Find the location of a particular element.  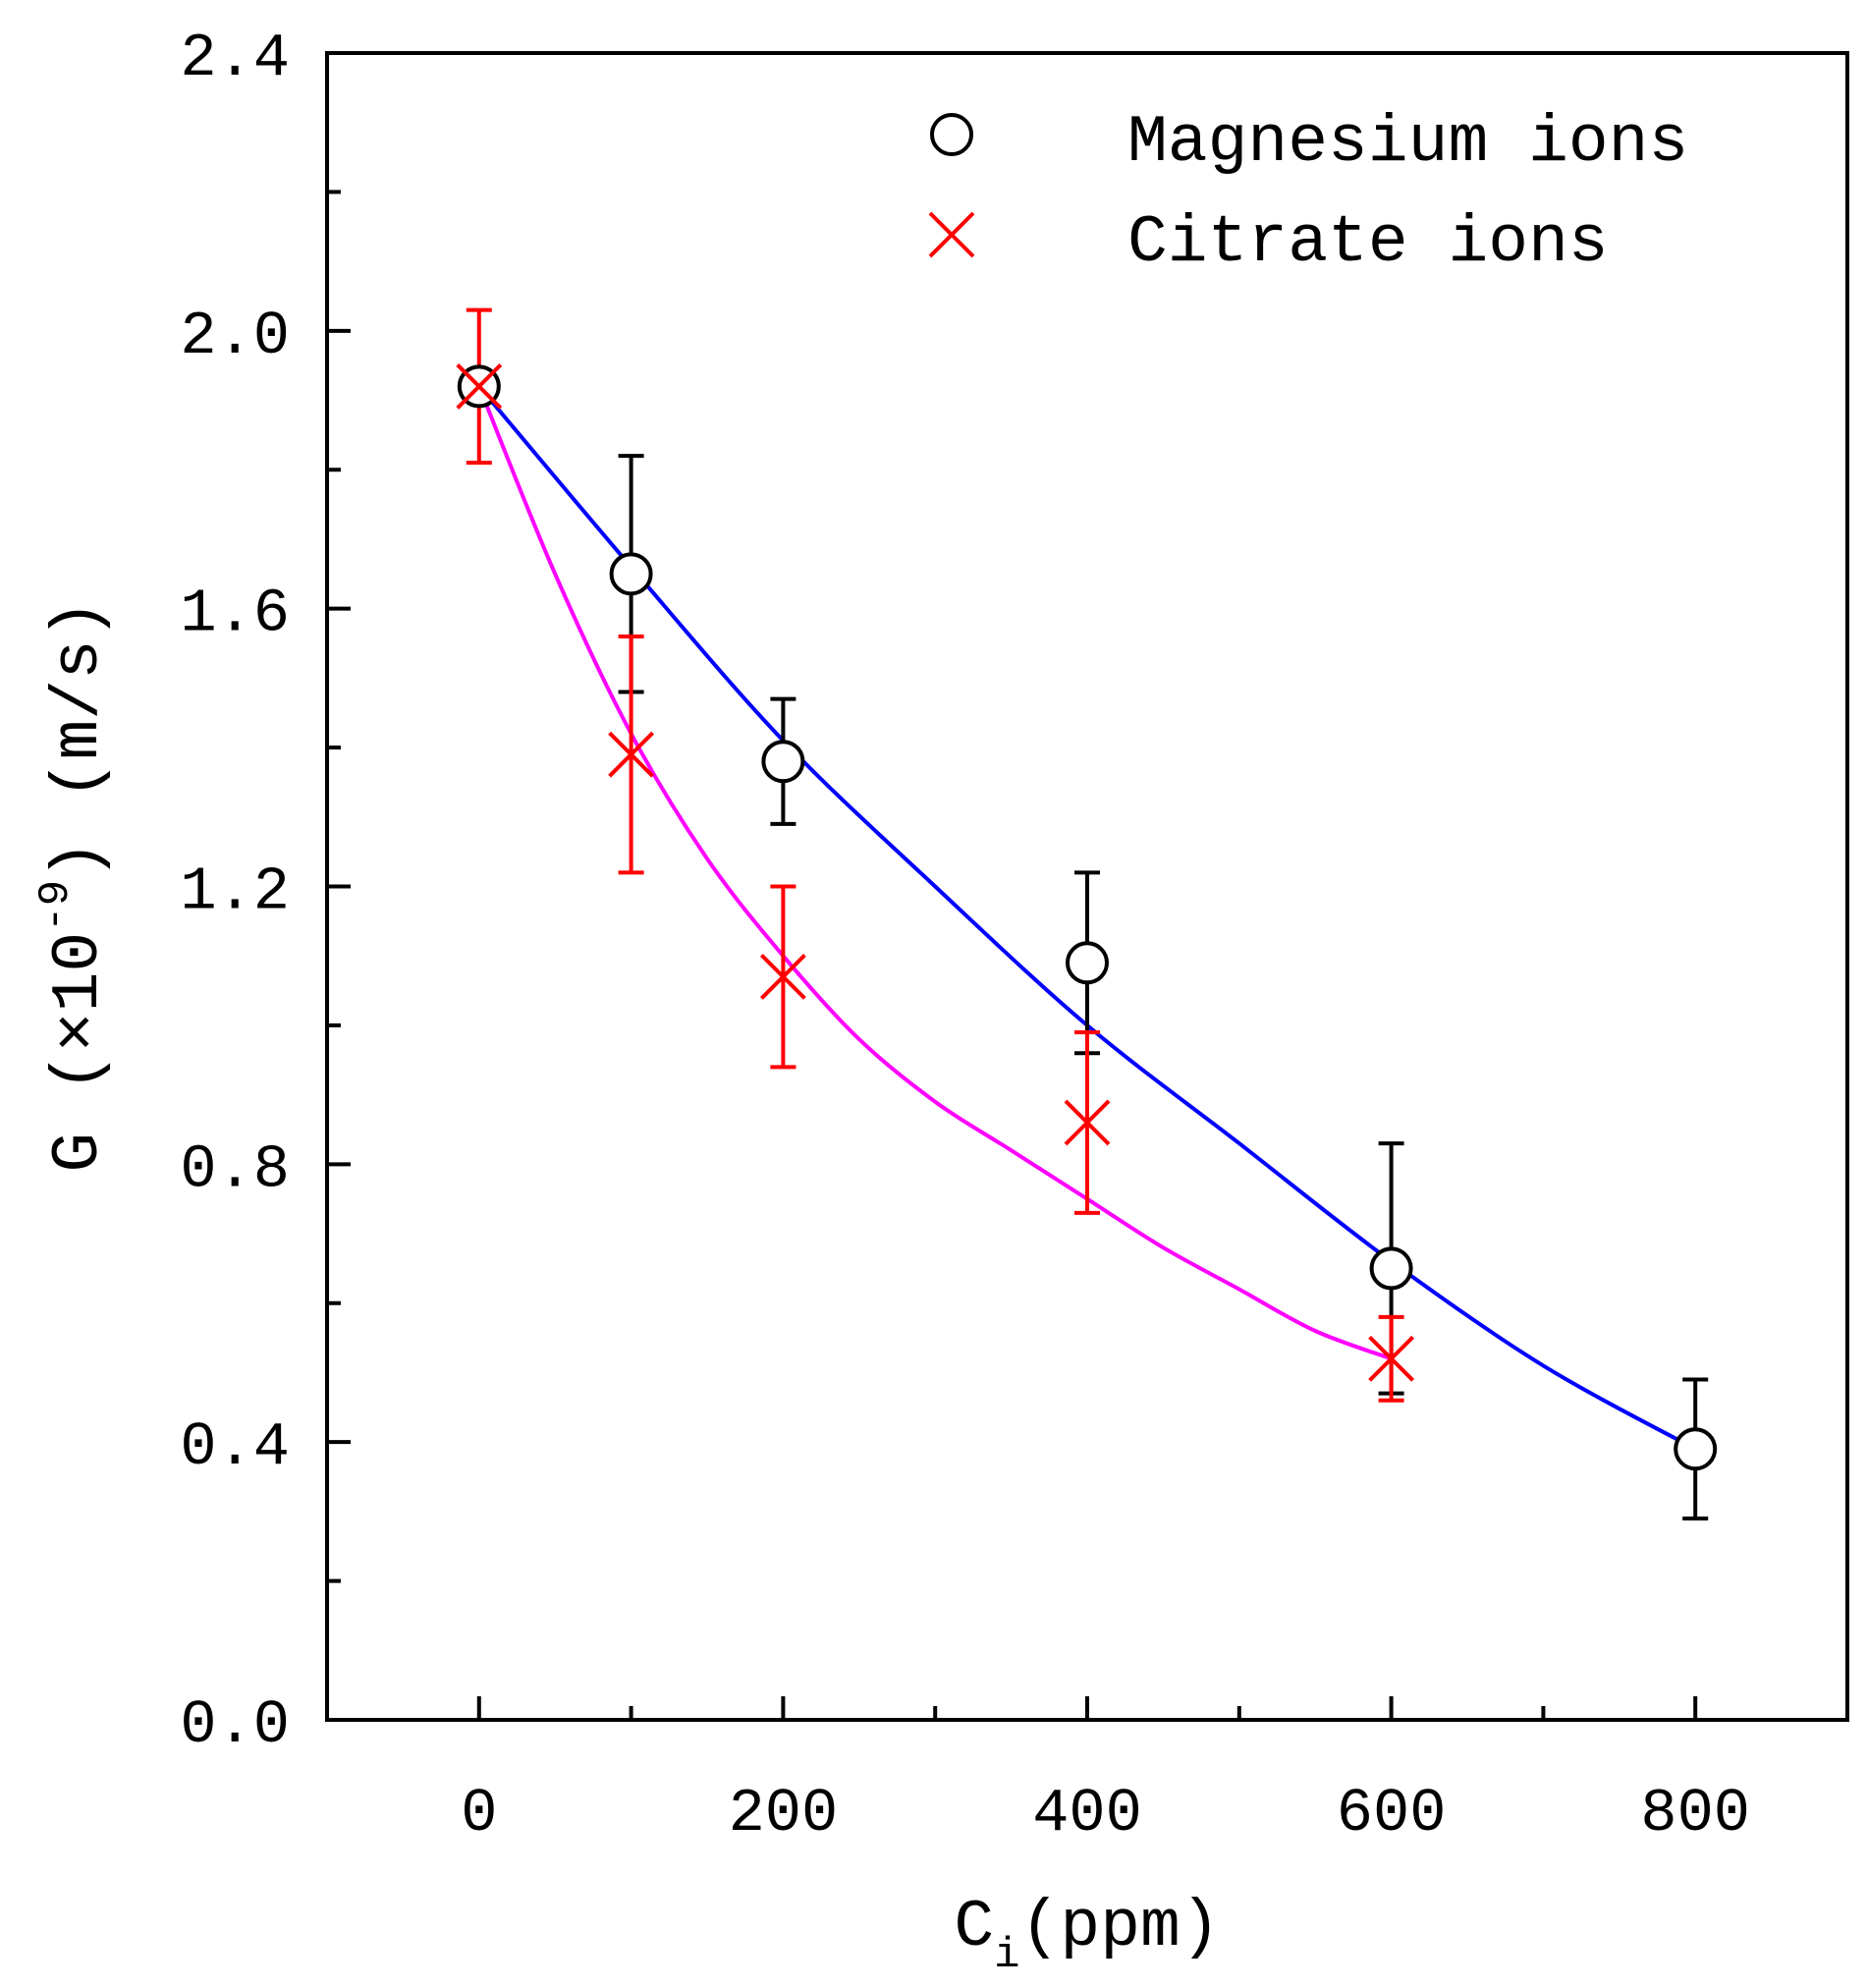

x-tick-label: 400 is located at coordinates (1087, 1814).